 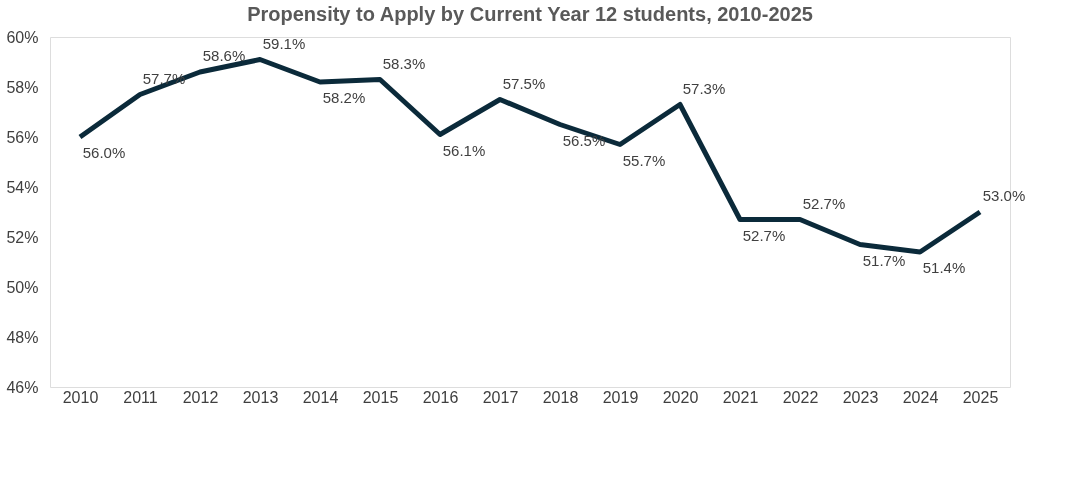 I want to click on data-label: 56.0%, so click(x=104, y=152).